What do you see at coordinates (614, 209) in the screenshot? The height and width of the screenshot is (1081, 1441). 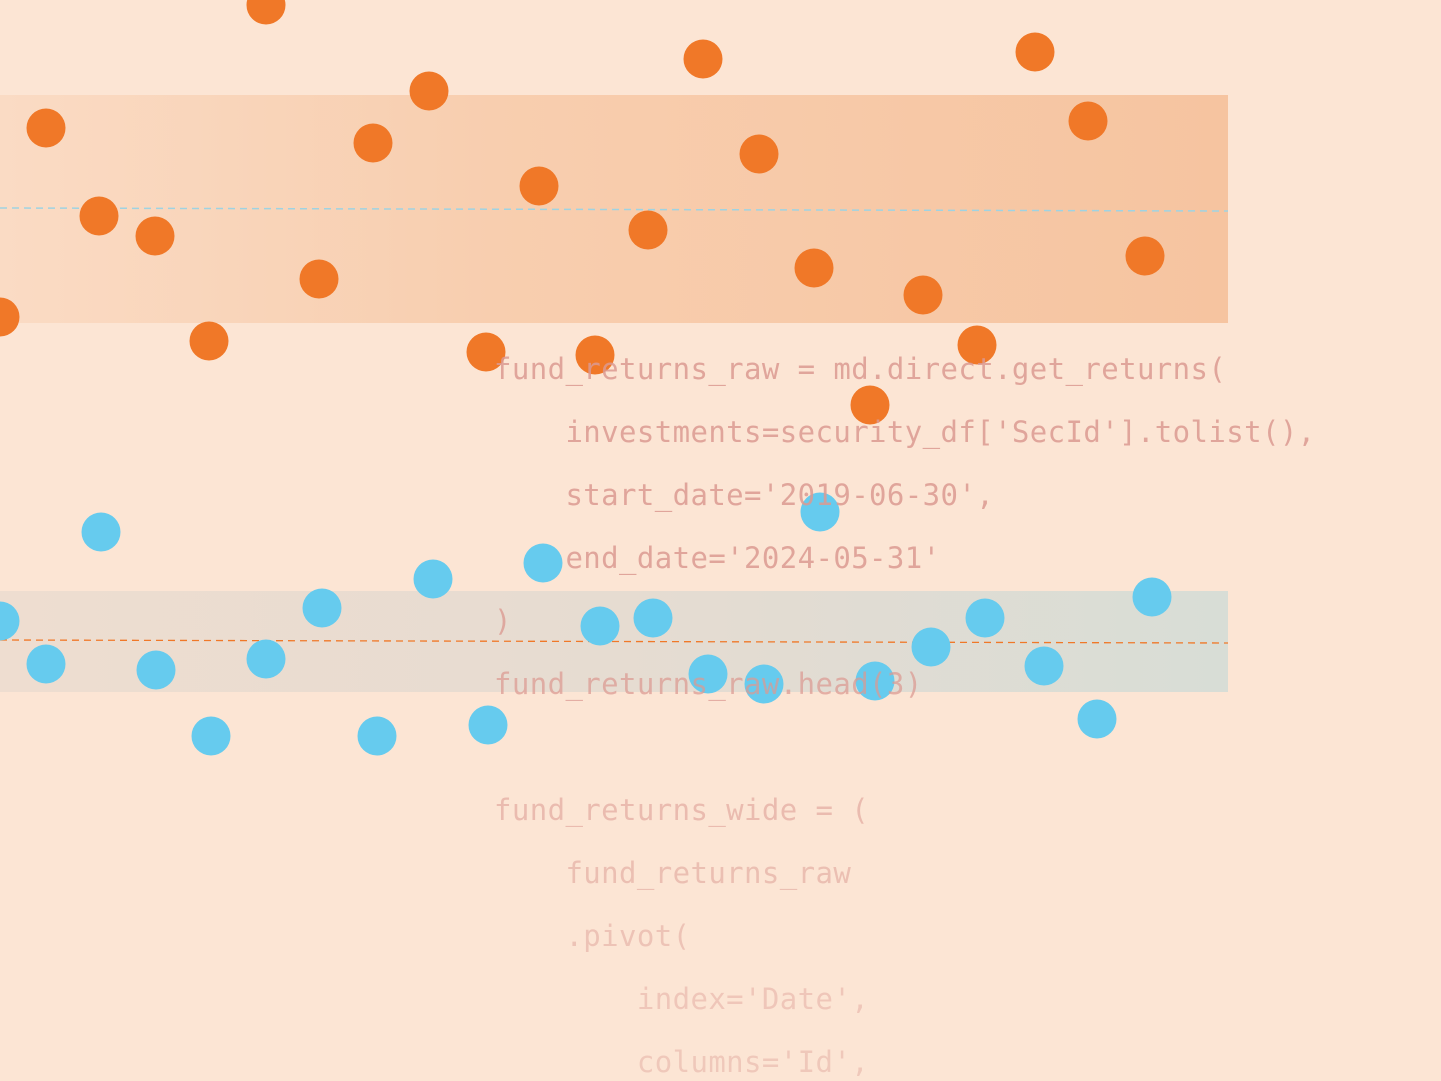 I see `blue-mean-line` at bounding box center [614, 209].